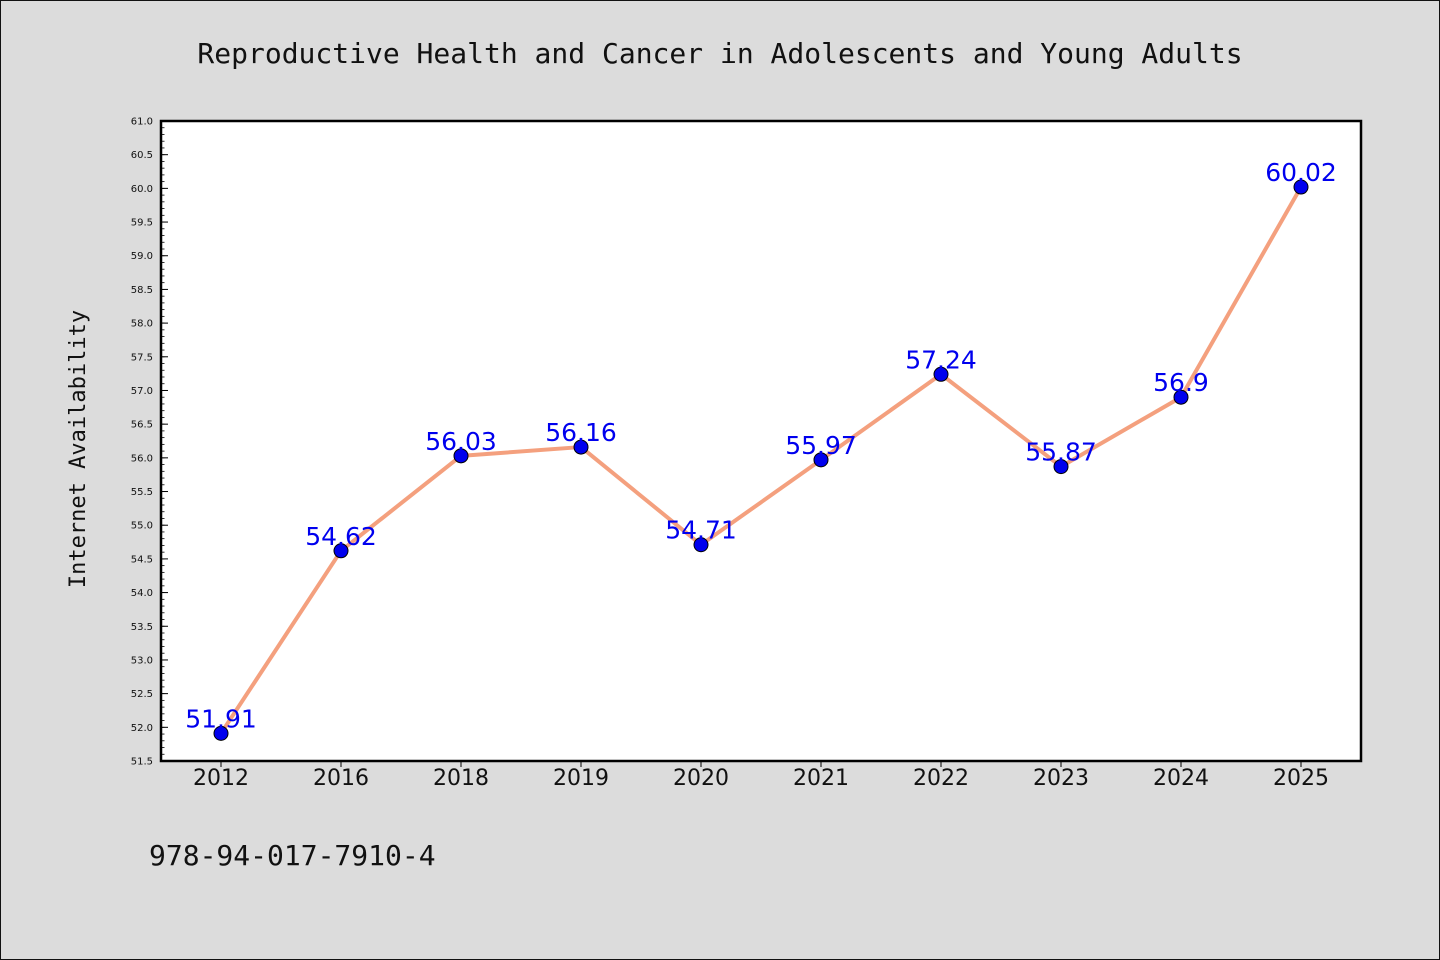 The width and height of the screenshot is (1440, 960). I want to click on y-tick-label: 53.0, so click(142, 660).